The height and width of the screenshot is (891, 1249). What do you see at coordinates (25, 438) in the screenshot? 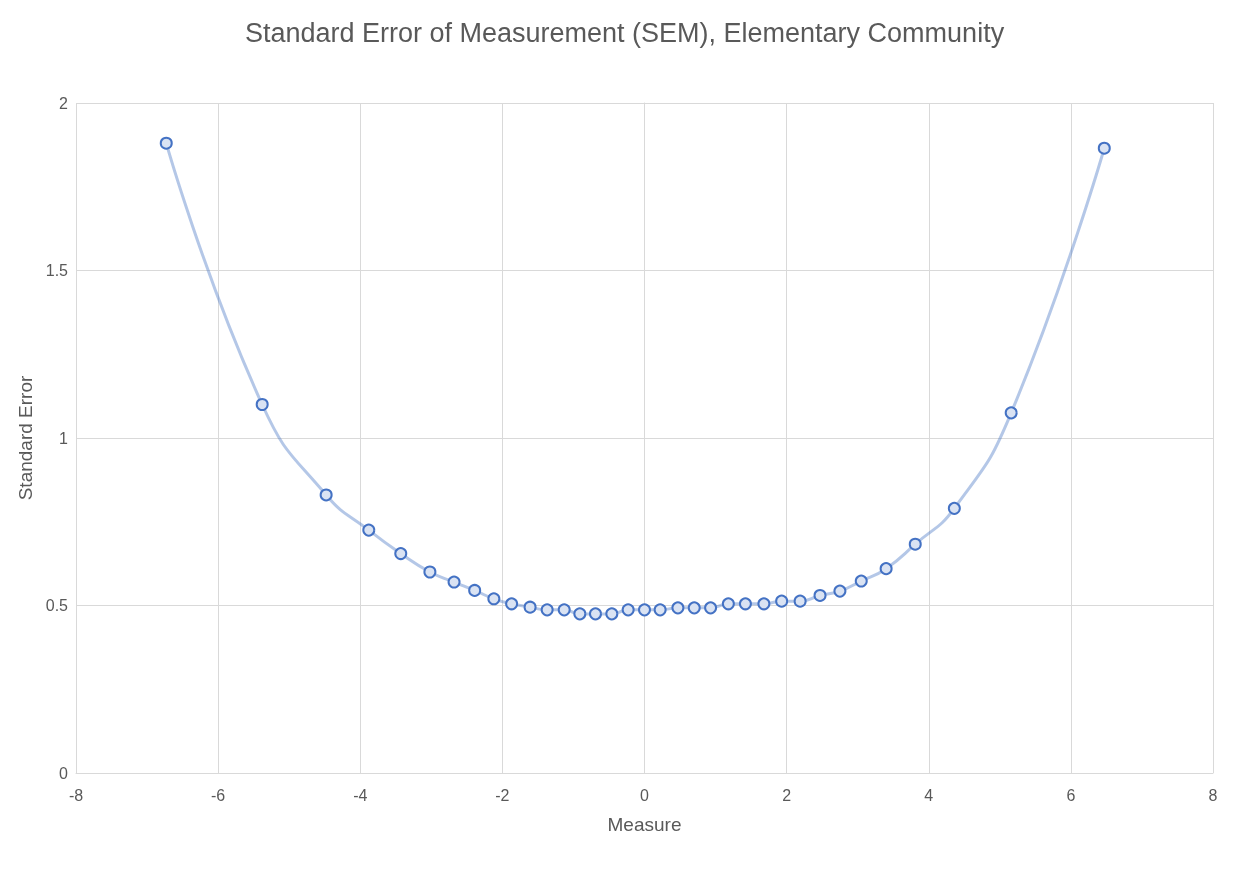
I see `y-axis-title: Standard Error` at bounding box center [25, 438].